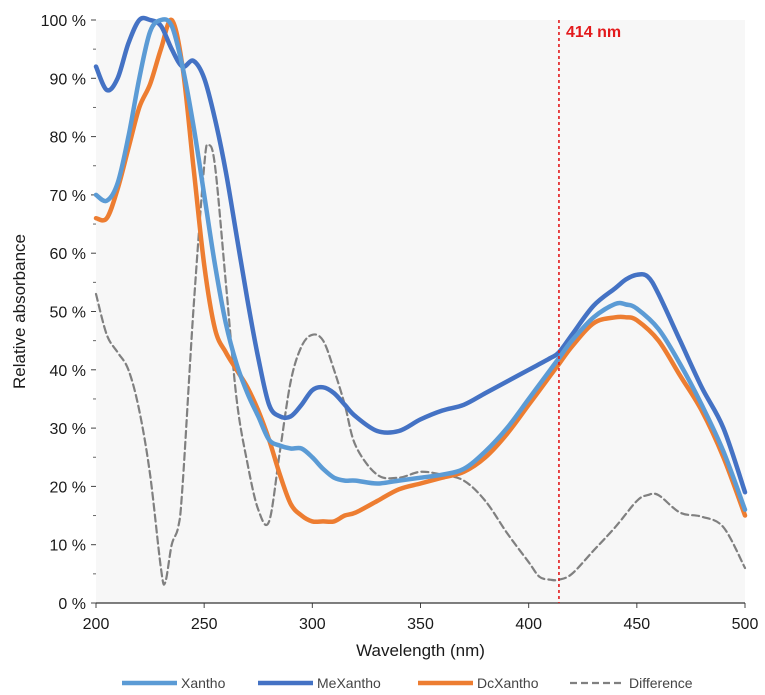 This screenshot has height=695, width=765. Describe the element at coordinates (68, 138) in the screenshot. I see `y-tick-label: 80 %` at that location.